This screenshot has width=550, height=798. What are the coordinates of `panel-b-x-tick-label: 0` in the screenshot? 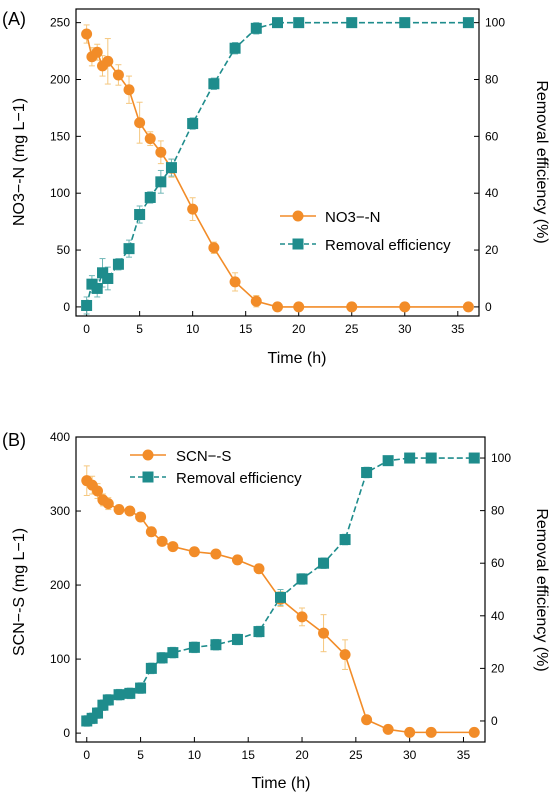 It's located at (86, 755).